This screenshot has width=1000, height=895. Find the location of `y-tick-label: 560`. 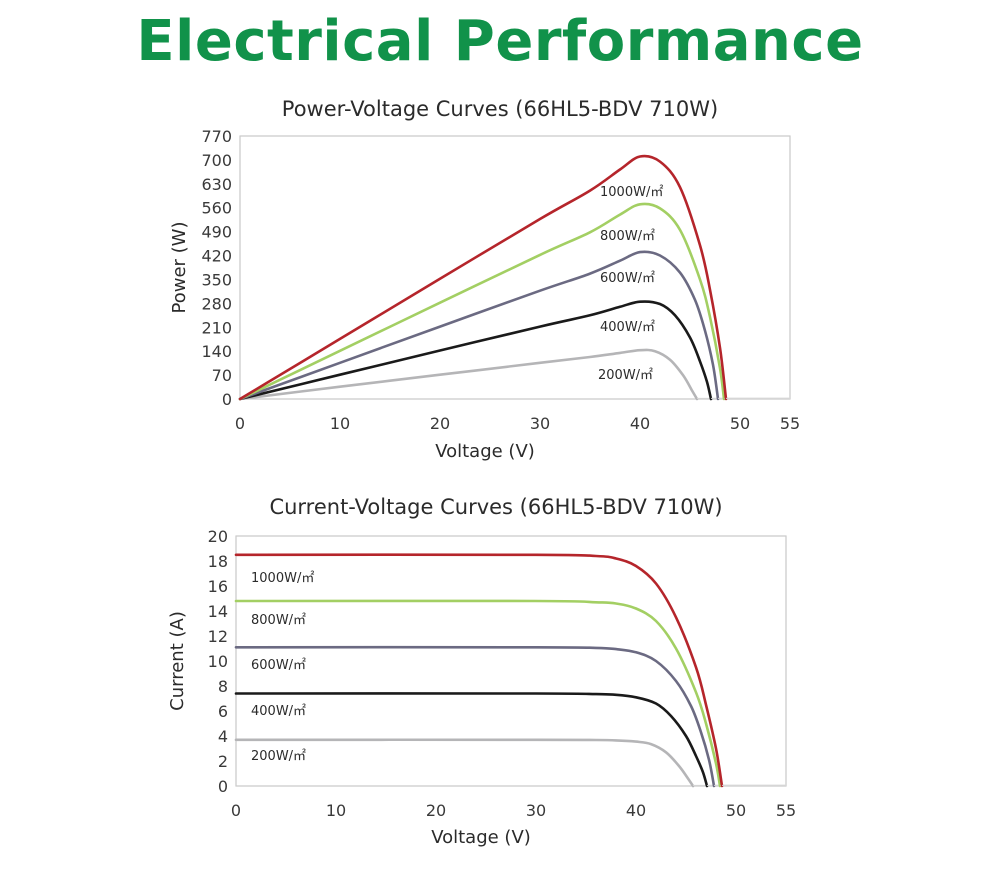

y-tick-label: 560 is located at coordinates (216, 208).